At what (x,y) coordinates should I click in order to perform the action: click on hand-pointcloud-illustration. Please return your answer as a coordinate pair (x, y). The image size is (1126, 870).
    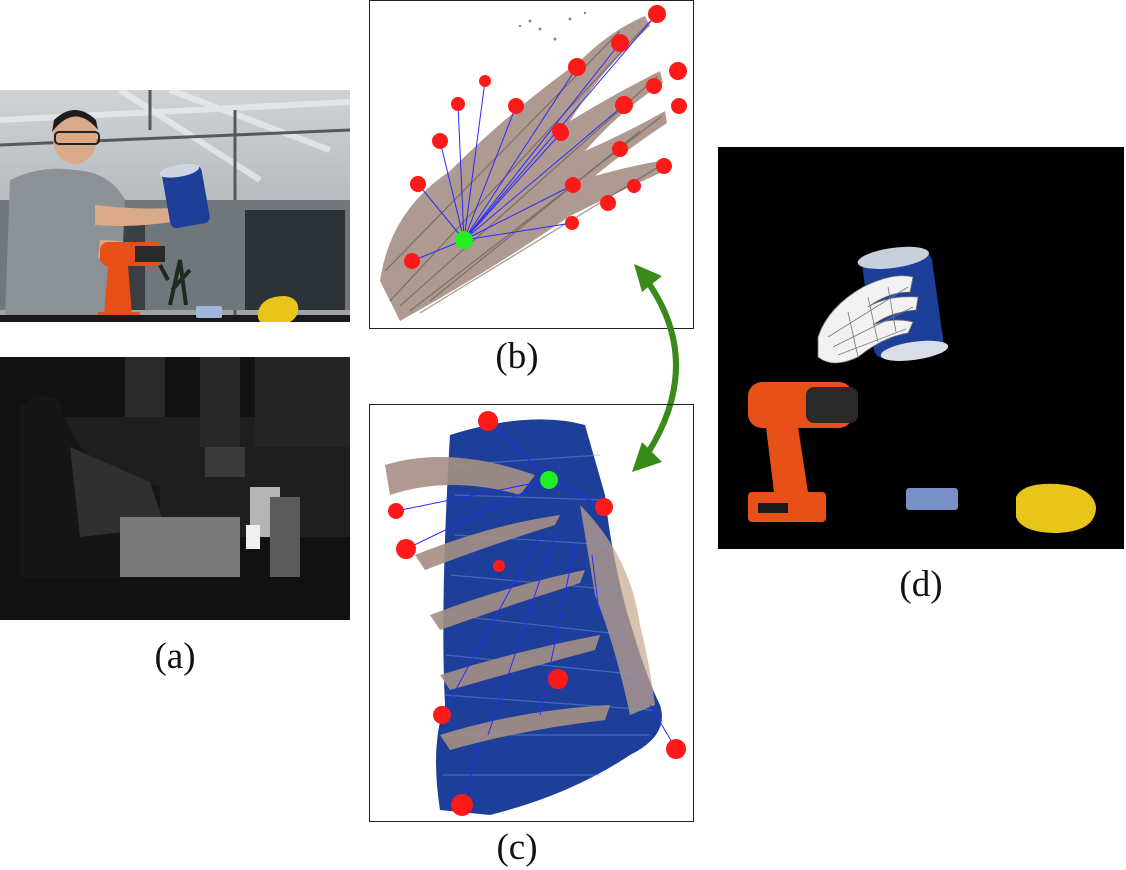
    Looking at the image, I should click on (533, 163).